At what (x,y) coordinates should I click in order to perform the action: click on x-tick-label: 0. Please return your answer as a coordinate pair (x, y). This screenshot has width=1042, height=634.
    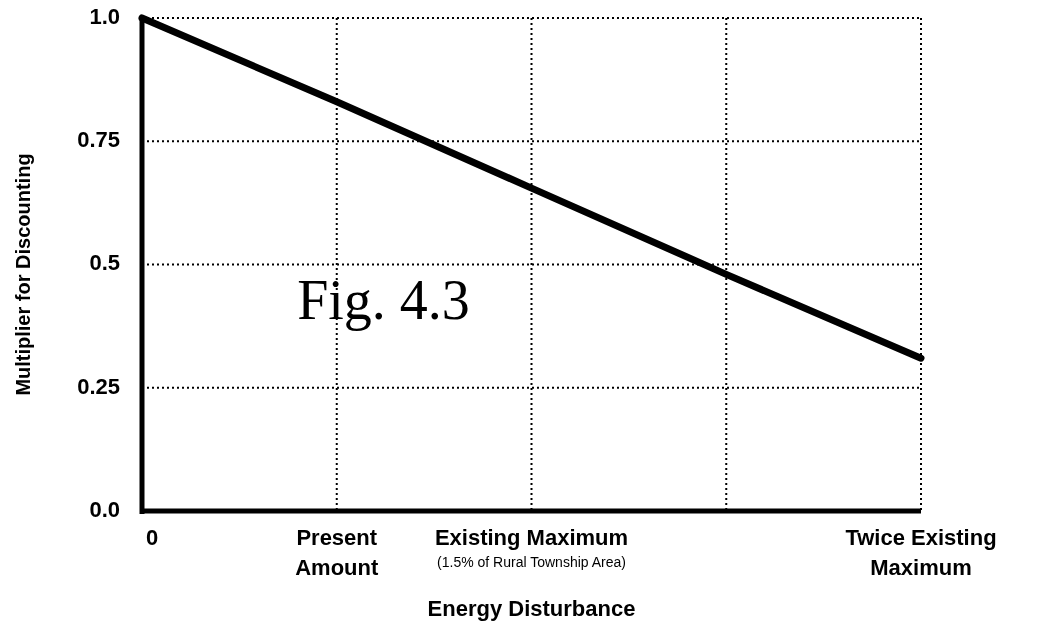
    Looking at the image, I should click on (152, 537).